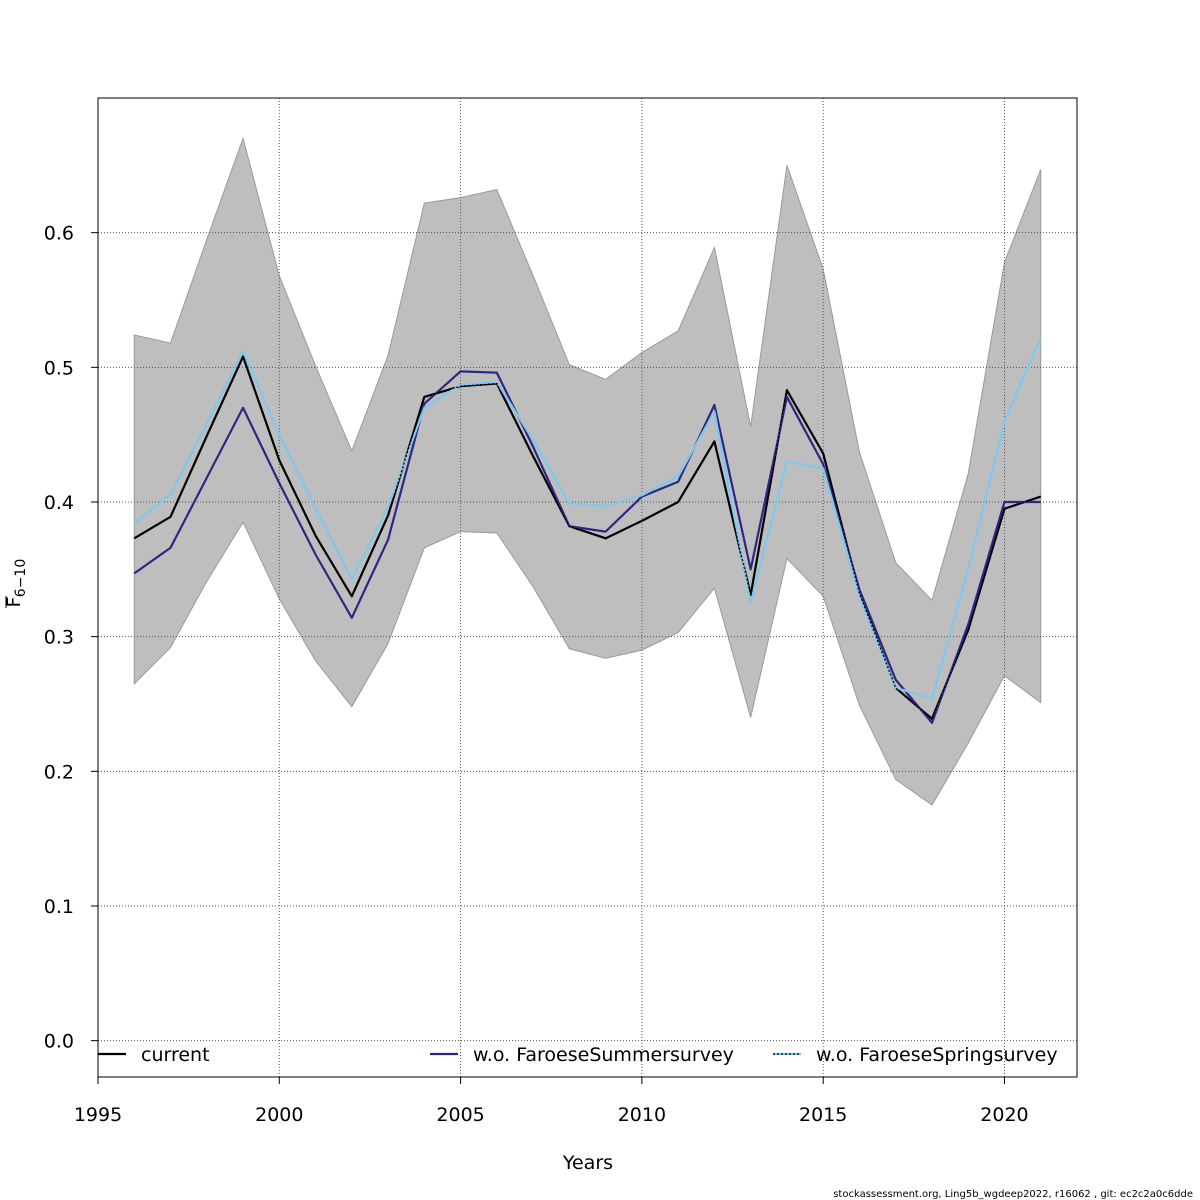 Image resolution: width=1200 pixels, height=1200 pixels. What do you see at coordinates (59, 503) in the screenshot?
I see `y-tick-label: 0.4` at bounding box center [59, 503].